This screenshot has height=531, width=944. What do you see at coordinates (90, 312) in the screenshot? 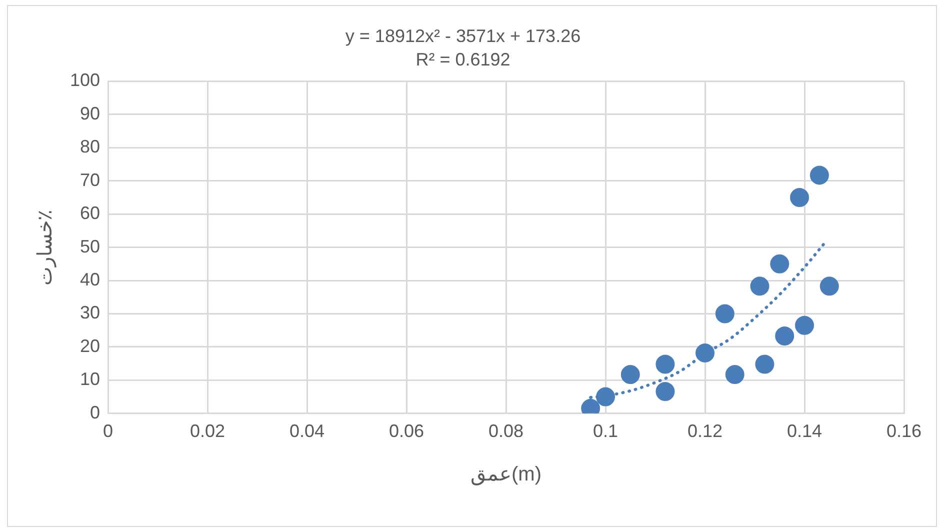
I see `y-tick-label: 30` at bounding box center [90, 312].